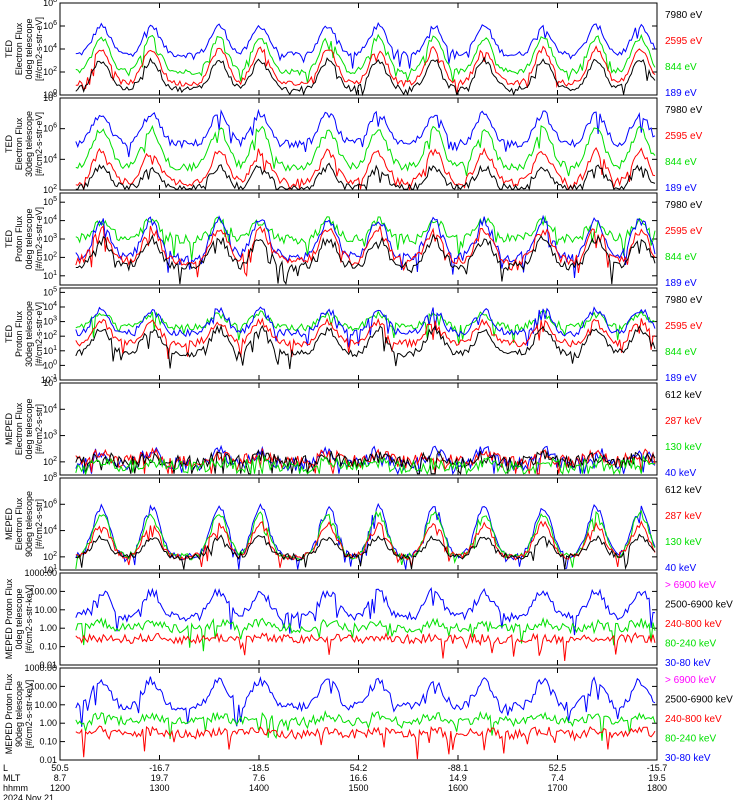 This screenshot has height=800, width=750. Describe the element at coordinates (5, 768) in the screenshot. I see `x-row-label: L` at that location.